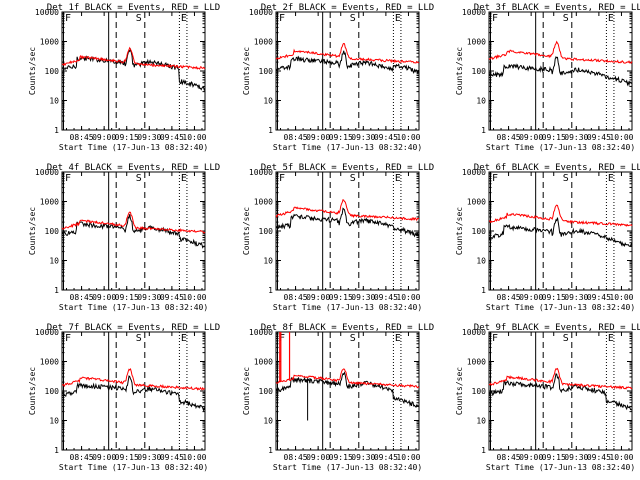  Describe the element at coordinates (557, 328) in the screenshot. I see `panel-title: Det 9f BLACK = Events, RED = LLD` at that location.